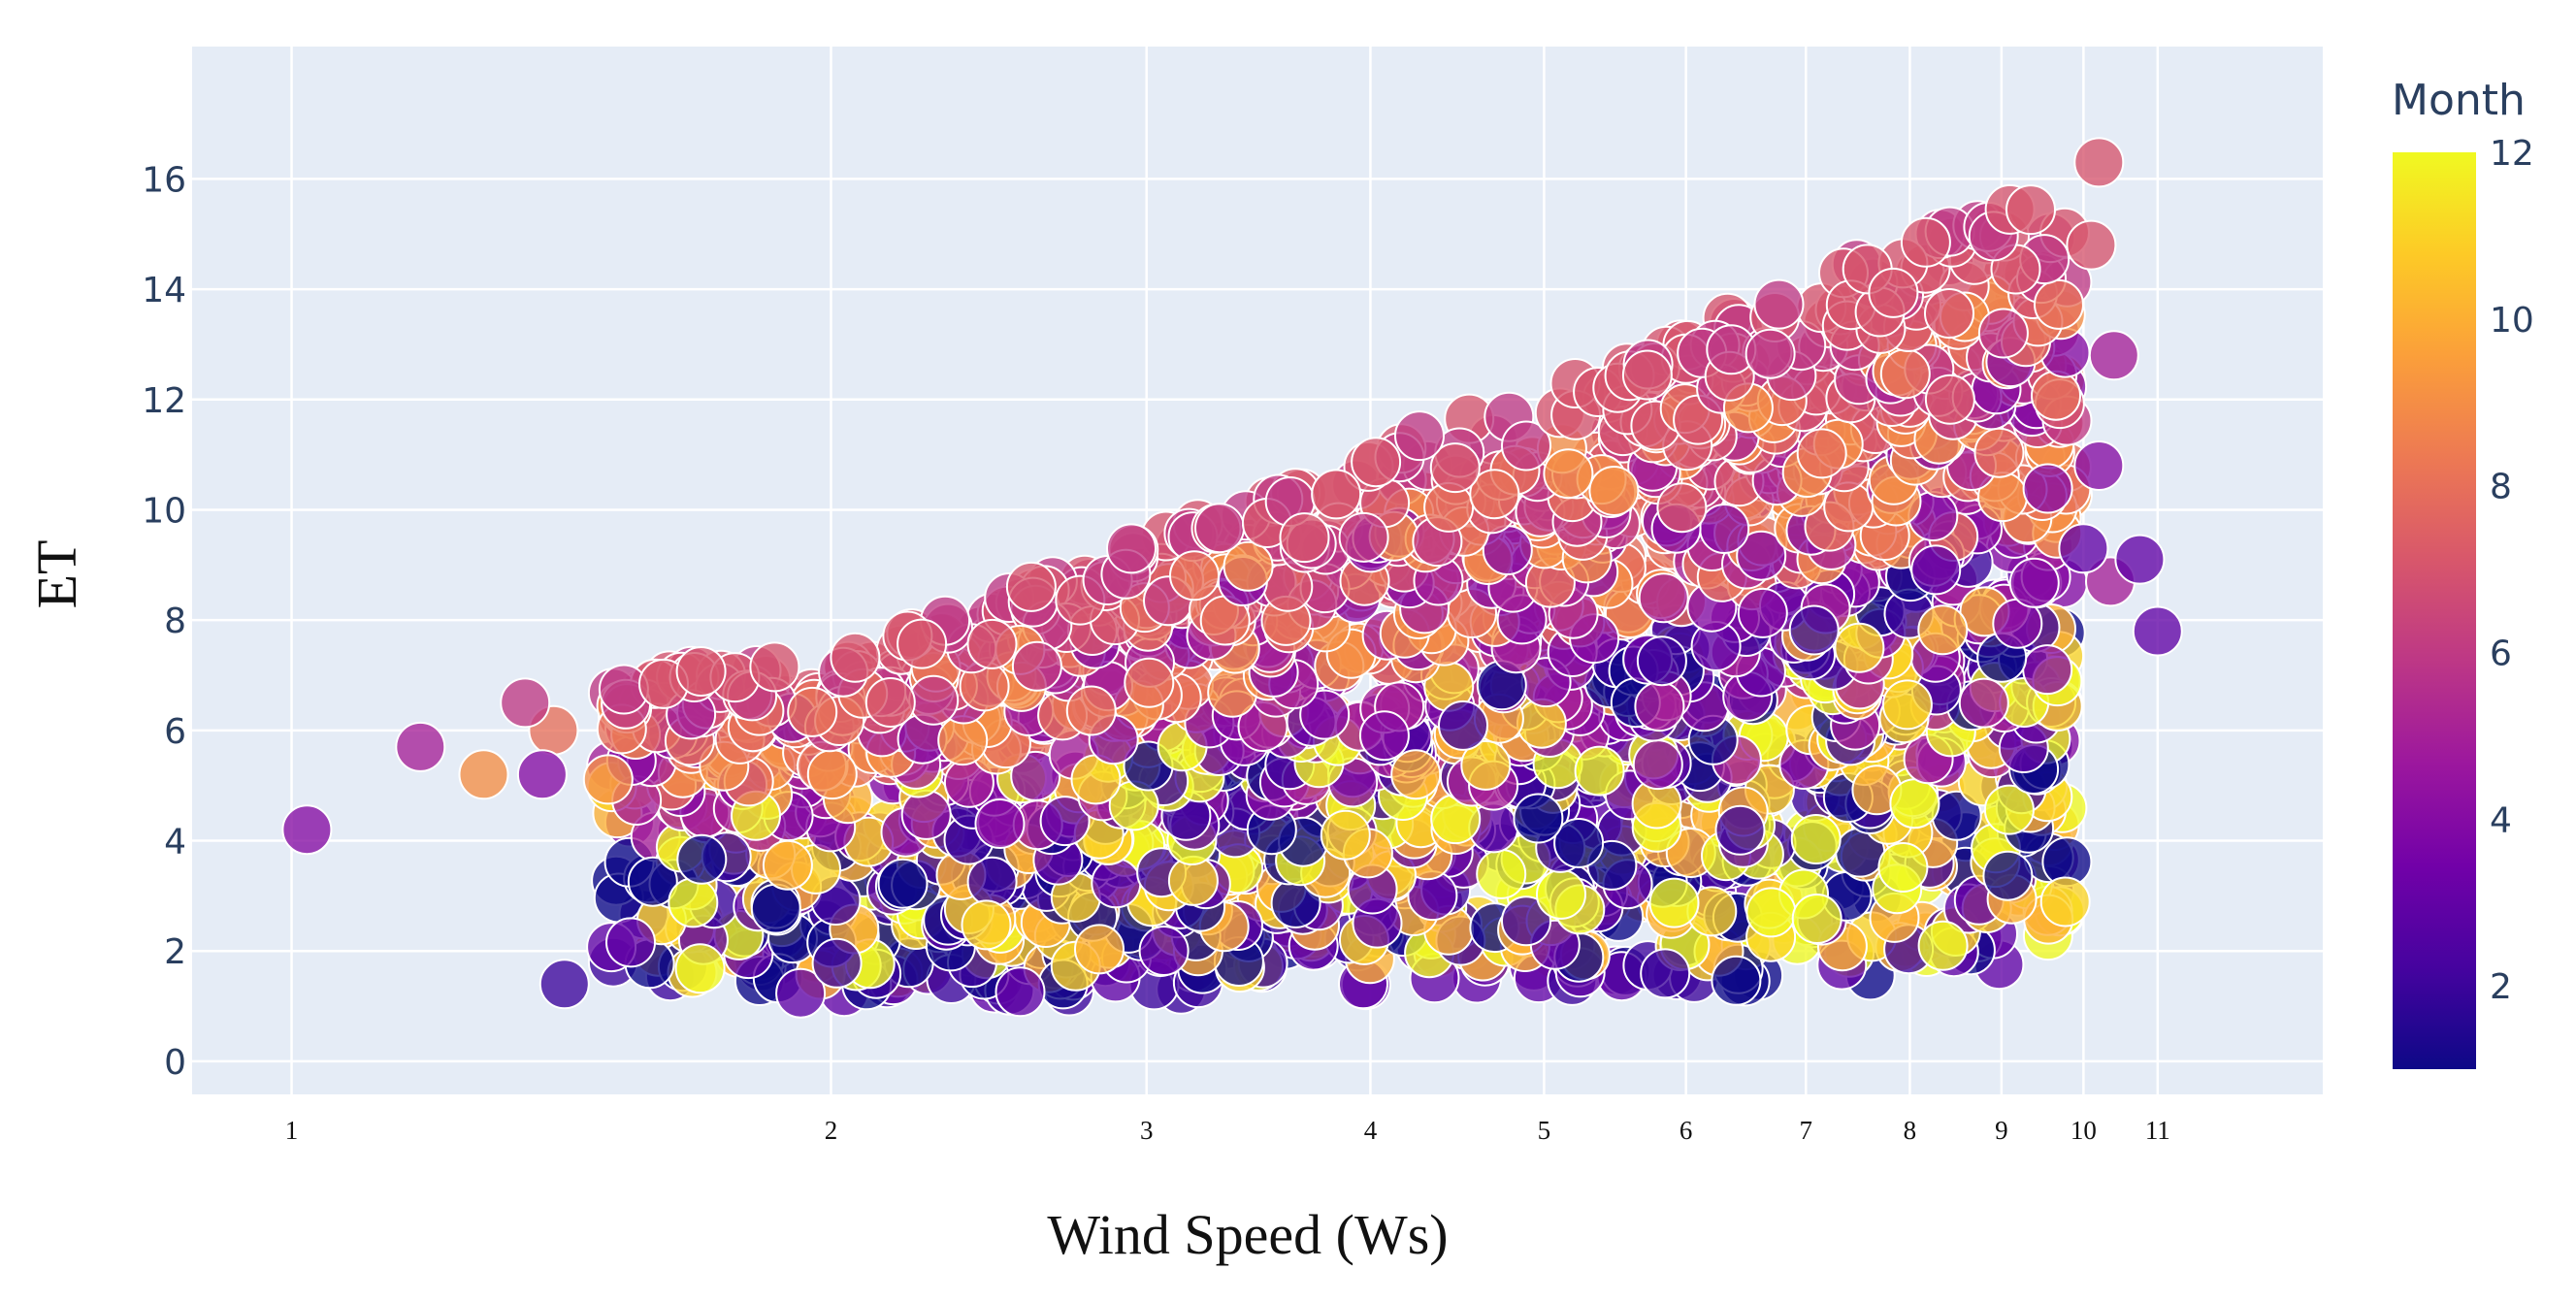 The width and height of the screenshot is (2576, 1302). Describe the element at coordinates (164, 511) in the screenshot. I see `y-tick-label: 10` at that location.